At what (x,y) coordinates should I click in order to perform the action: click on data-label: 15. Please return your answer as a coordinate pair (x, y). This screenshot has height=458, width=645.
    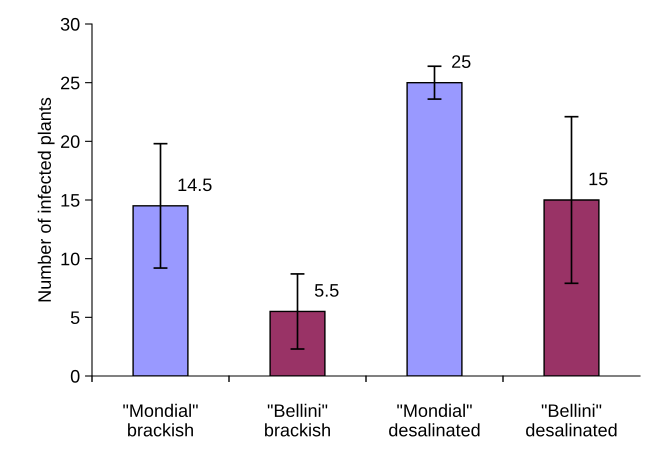
    Looking at the image, I should click on (599, 179).